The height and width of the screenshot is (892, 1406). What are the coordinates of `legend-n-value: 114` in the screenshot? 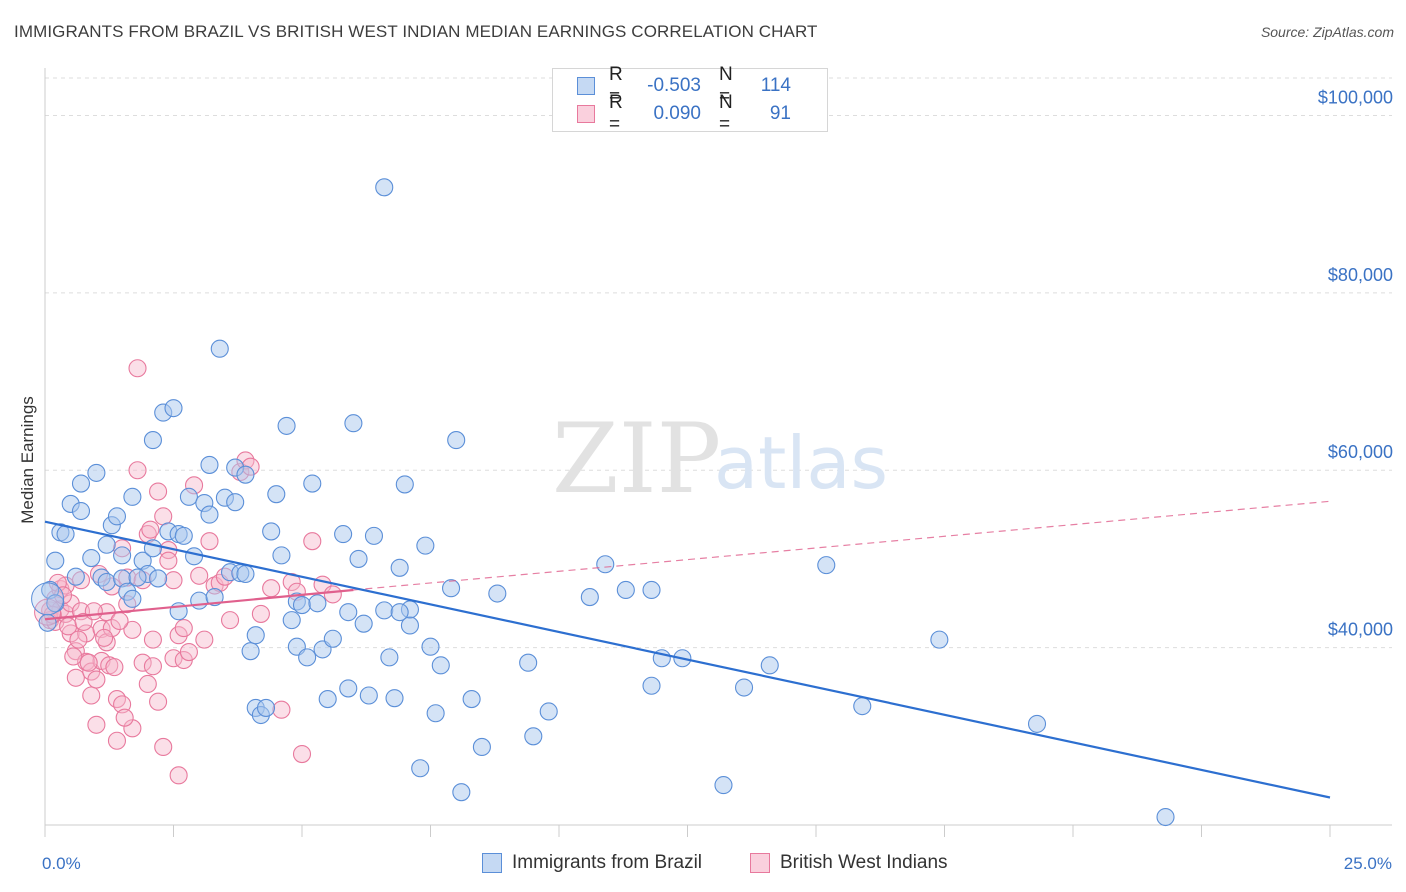 It's located at (775, 85).